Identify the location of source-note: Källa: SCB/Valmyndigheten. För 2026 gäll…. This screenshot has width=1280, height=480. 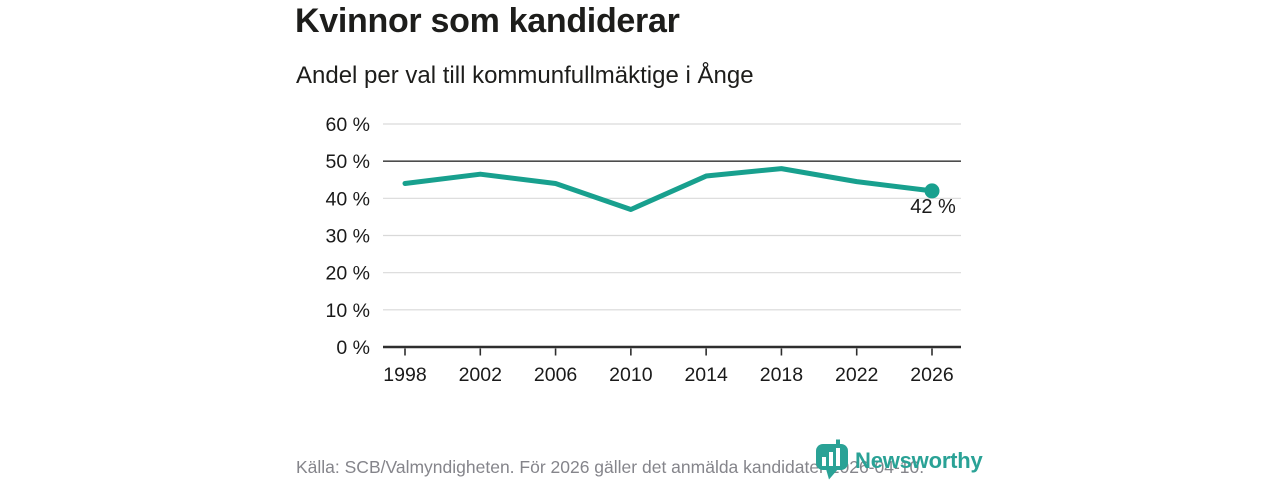
(610, 467).